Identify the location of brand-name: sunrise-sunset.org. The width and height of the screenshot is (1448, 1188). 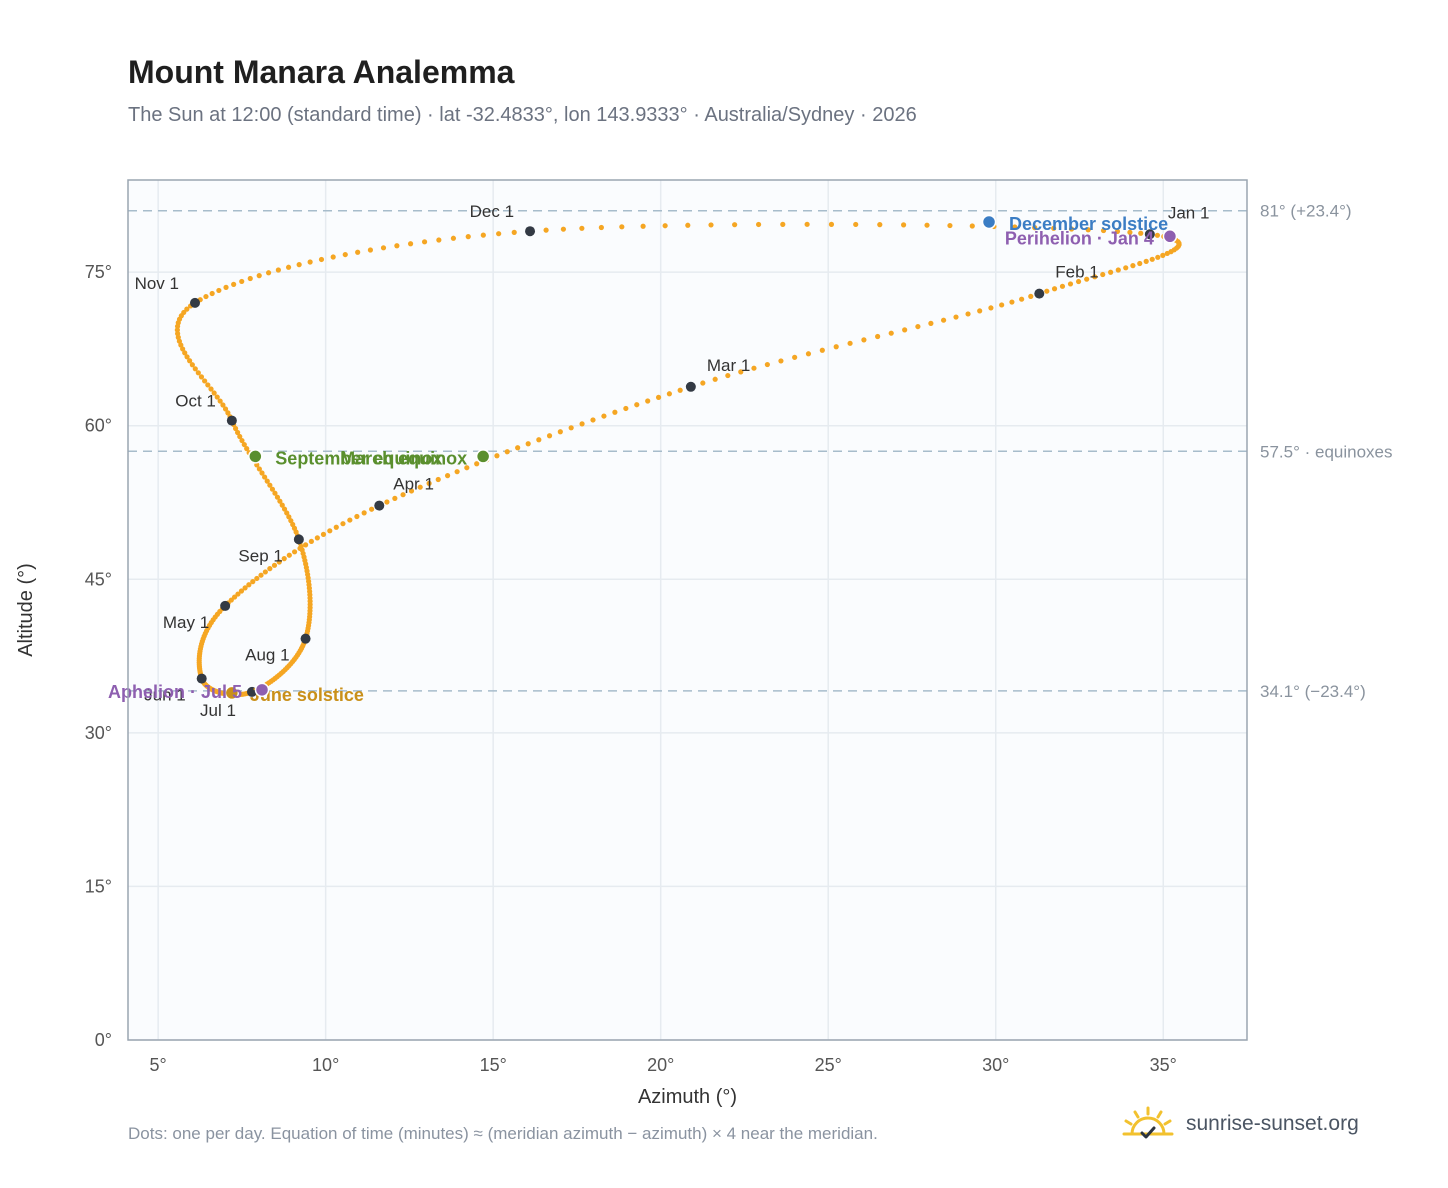
(1272, 1123).